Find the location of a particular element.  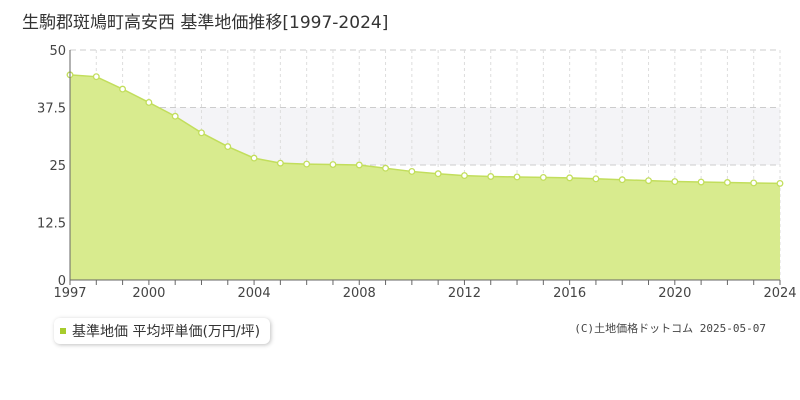

x-tick-label: 2012 is located at coordinates (464, 293).